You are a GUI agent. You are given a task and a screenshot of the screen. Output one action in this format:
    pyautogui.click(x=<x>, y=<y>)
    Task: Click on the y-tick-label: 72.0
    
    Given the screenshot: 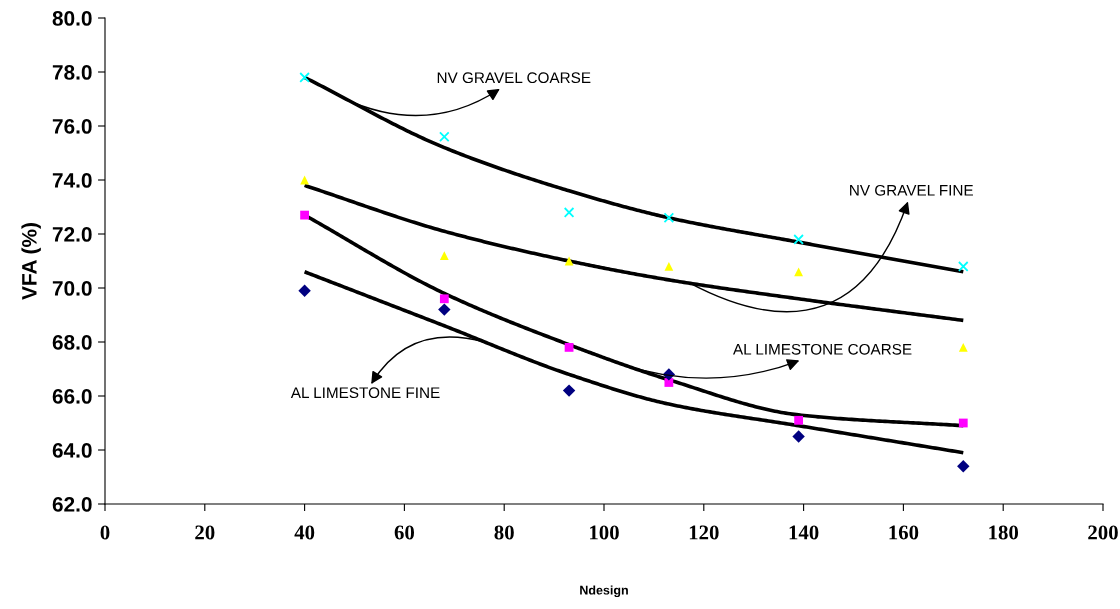 What is the action you would take?
    pyautogui.click(x=72, y=234)
    